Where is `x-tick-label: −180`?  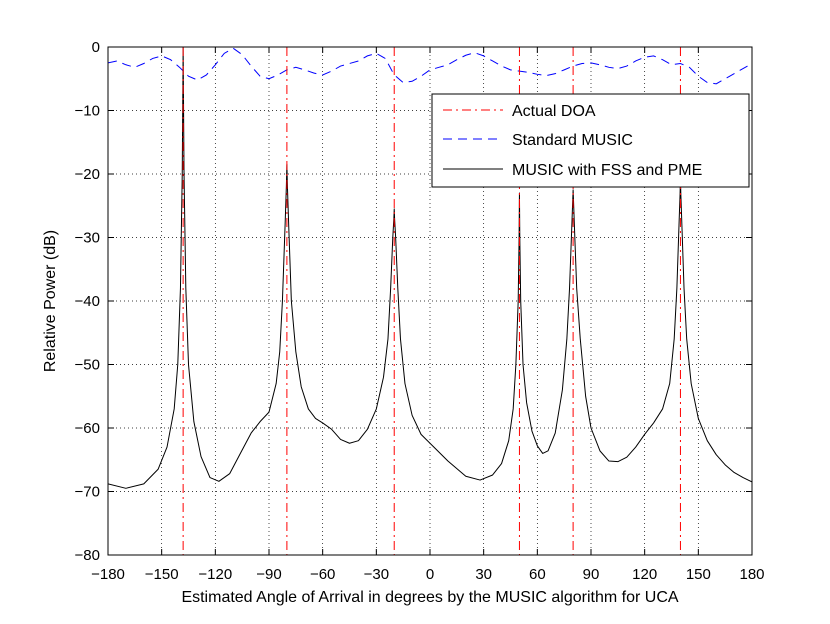
x-tick-label: −180 is located at coordinates (108, 574).